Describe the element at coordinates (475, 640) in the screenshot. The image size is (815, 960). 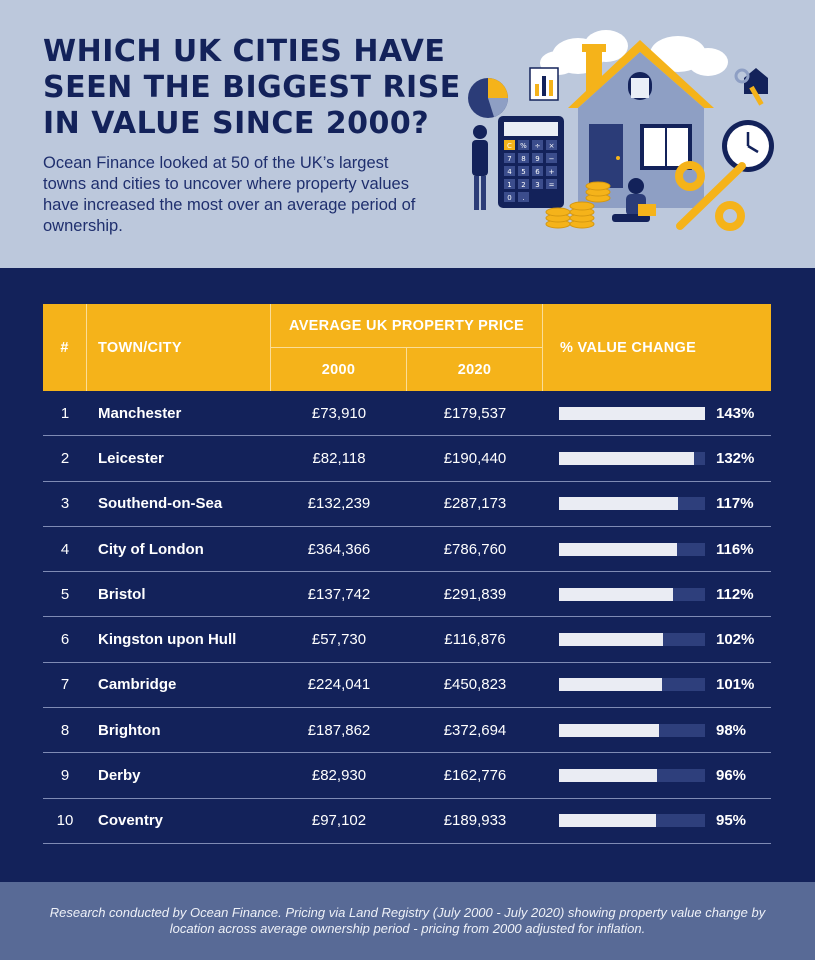
I see `price-2020-cell: £116,876` at that location.